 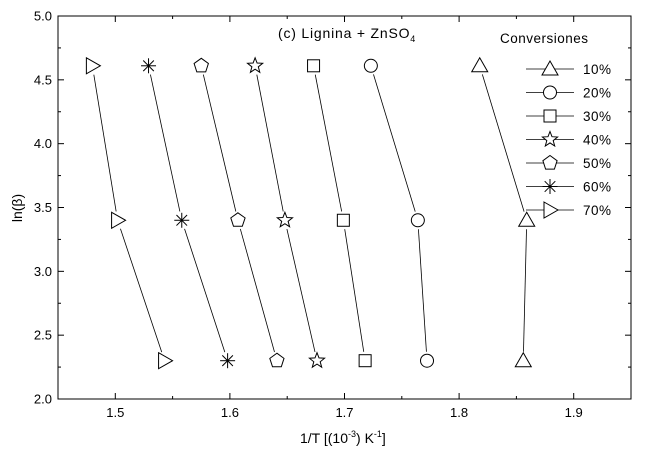 I want to click on legend-label: 70%, so click(x=597, y=210).